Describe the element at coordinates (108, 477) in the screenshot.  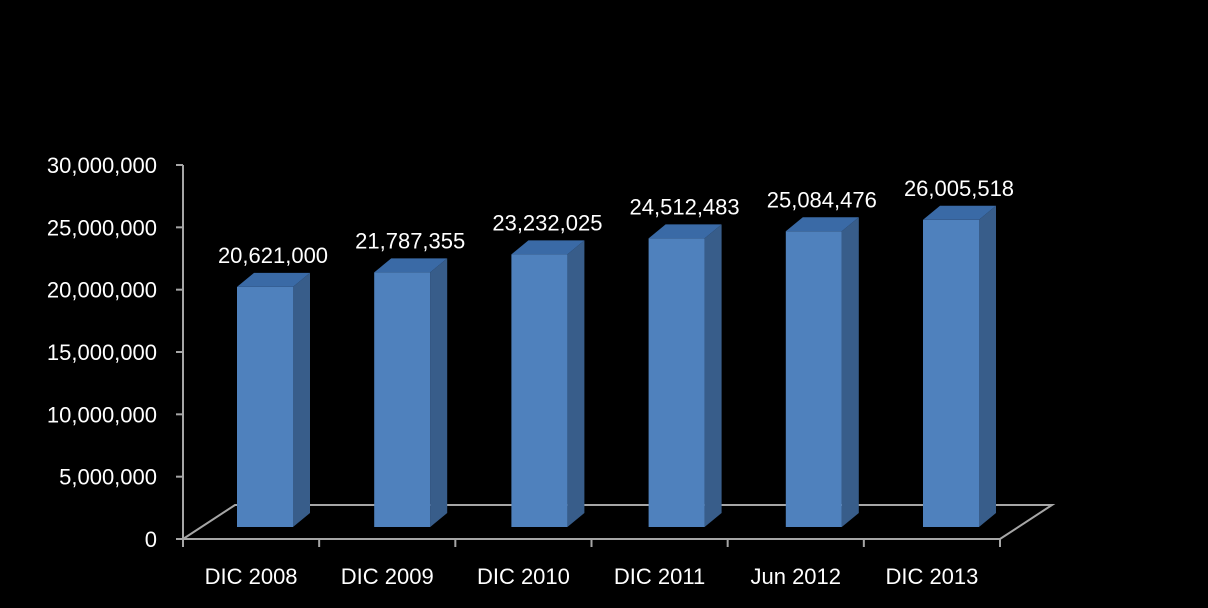
I see `y-tick-label: 5,000,000` at that location.